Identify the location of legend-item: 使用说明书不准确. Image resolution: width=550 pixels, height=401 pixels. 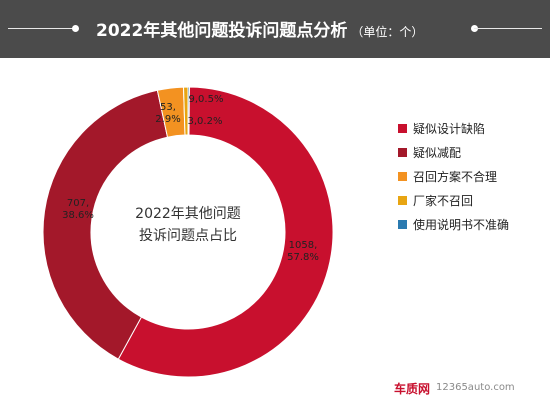
(473, 225).